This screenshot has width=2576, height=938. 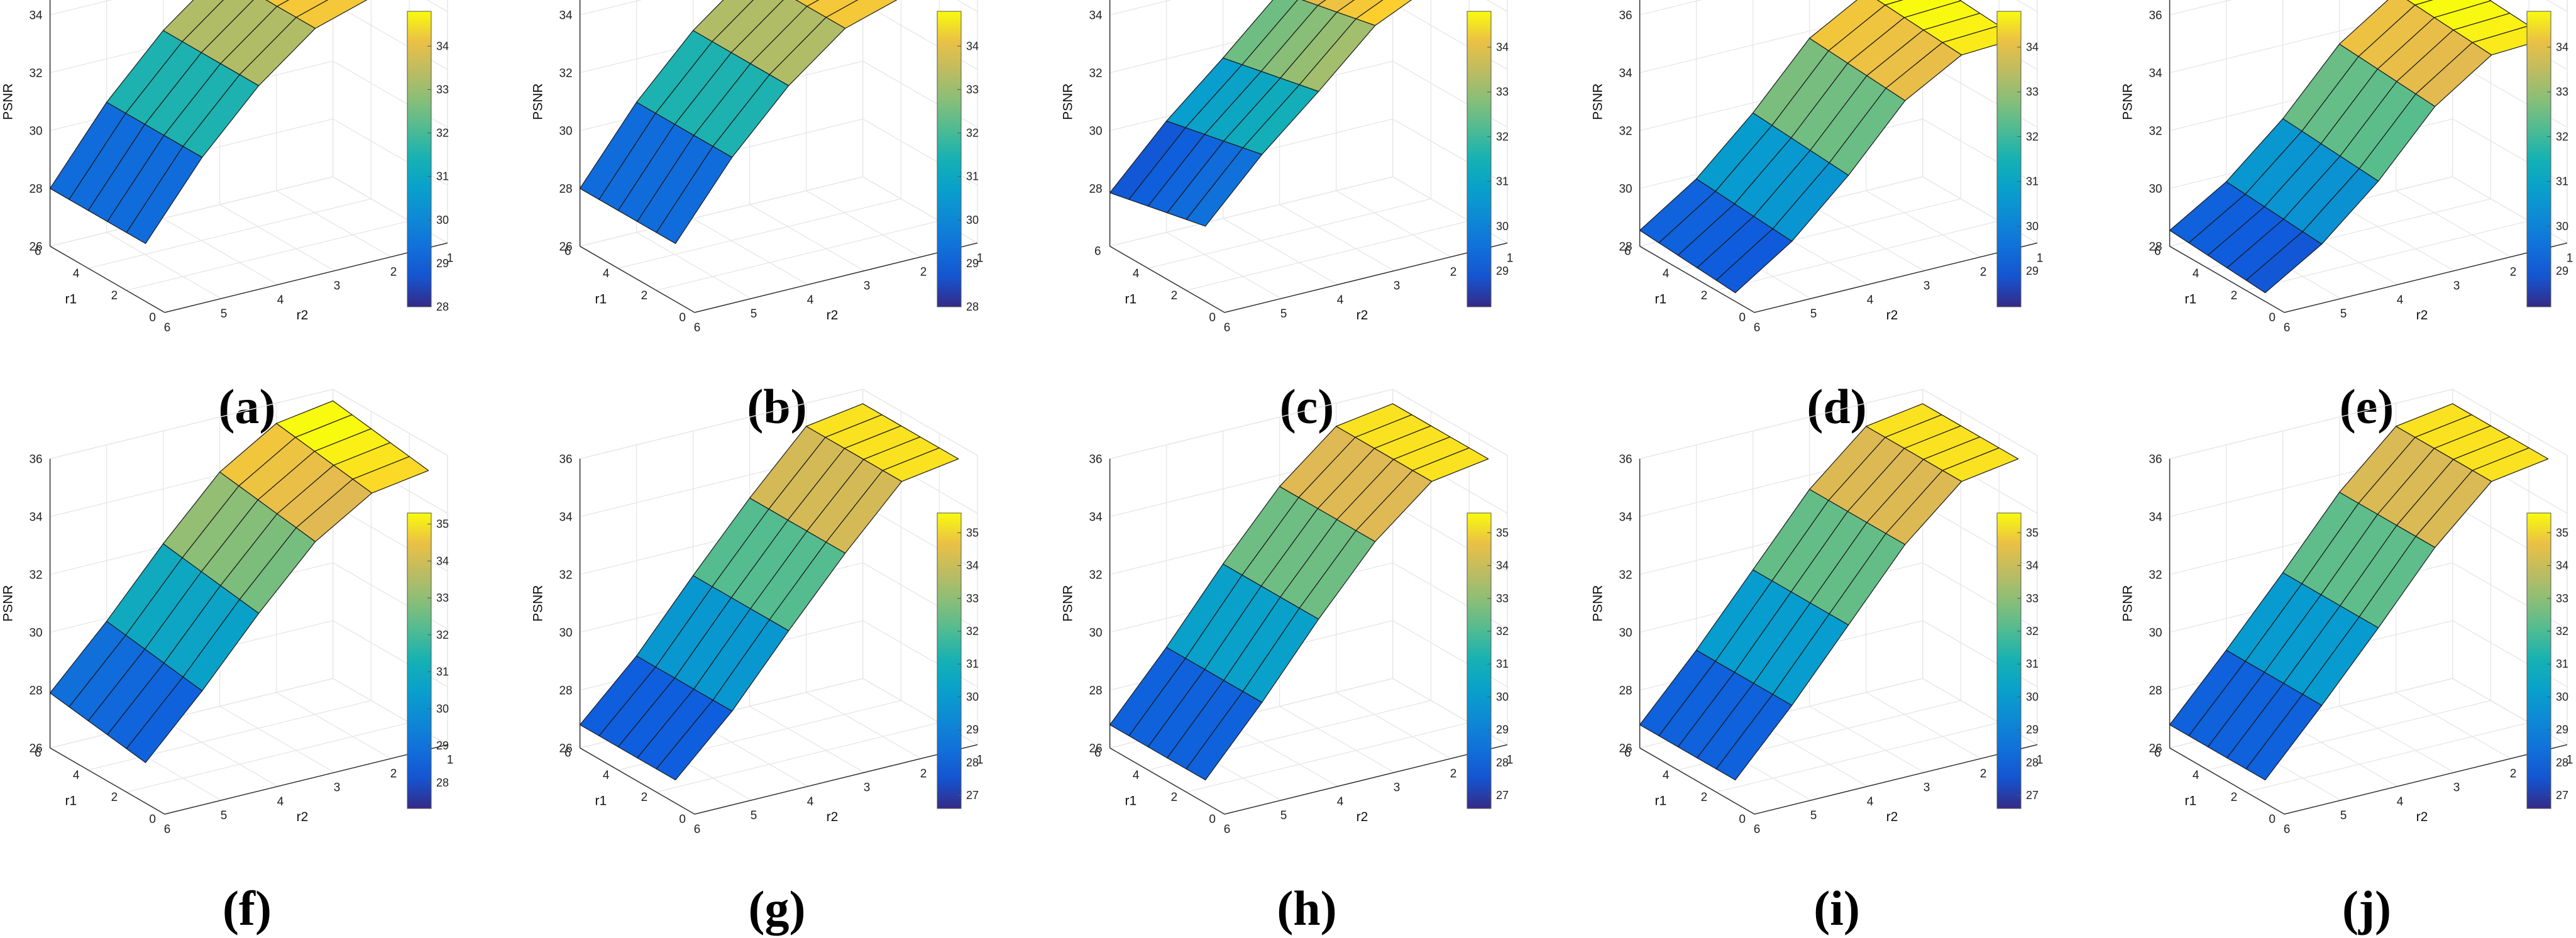 I want to click on panel-label: (c), so click(x=1308, y=406).